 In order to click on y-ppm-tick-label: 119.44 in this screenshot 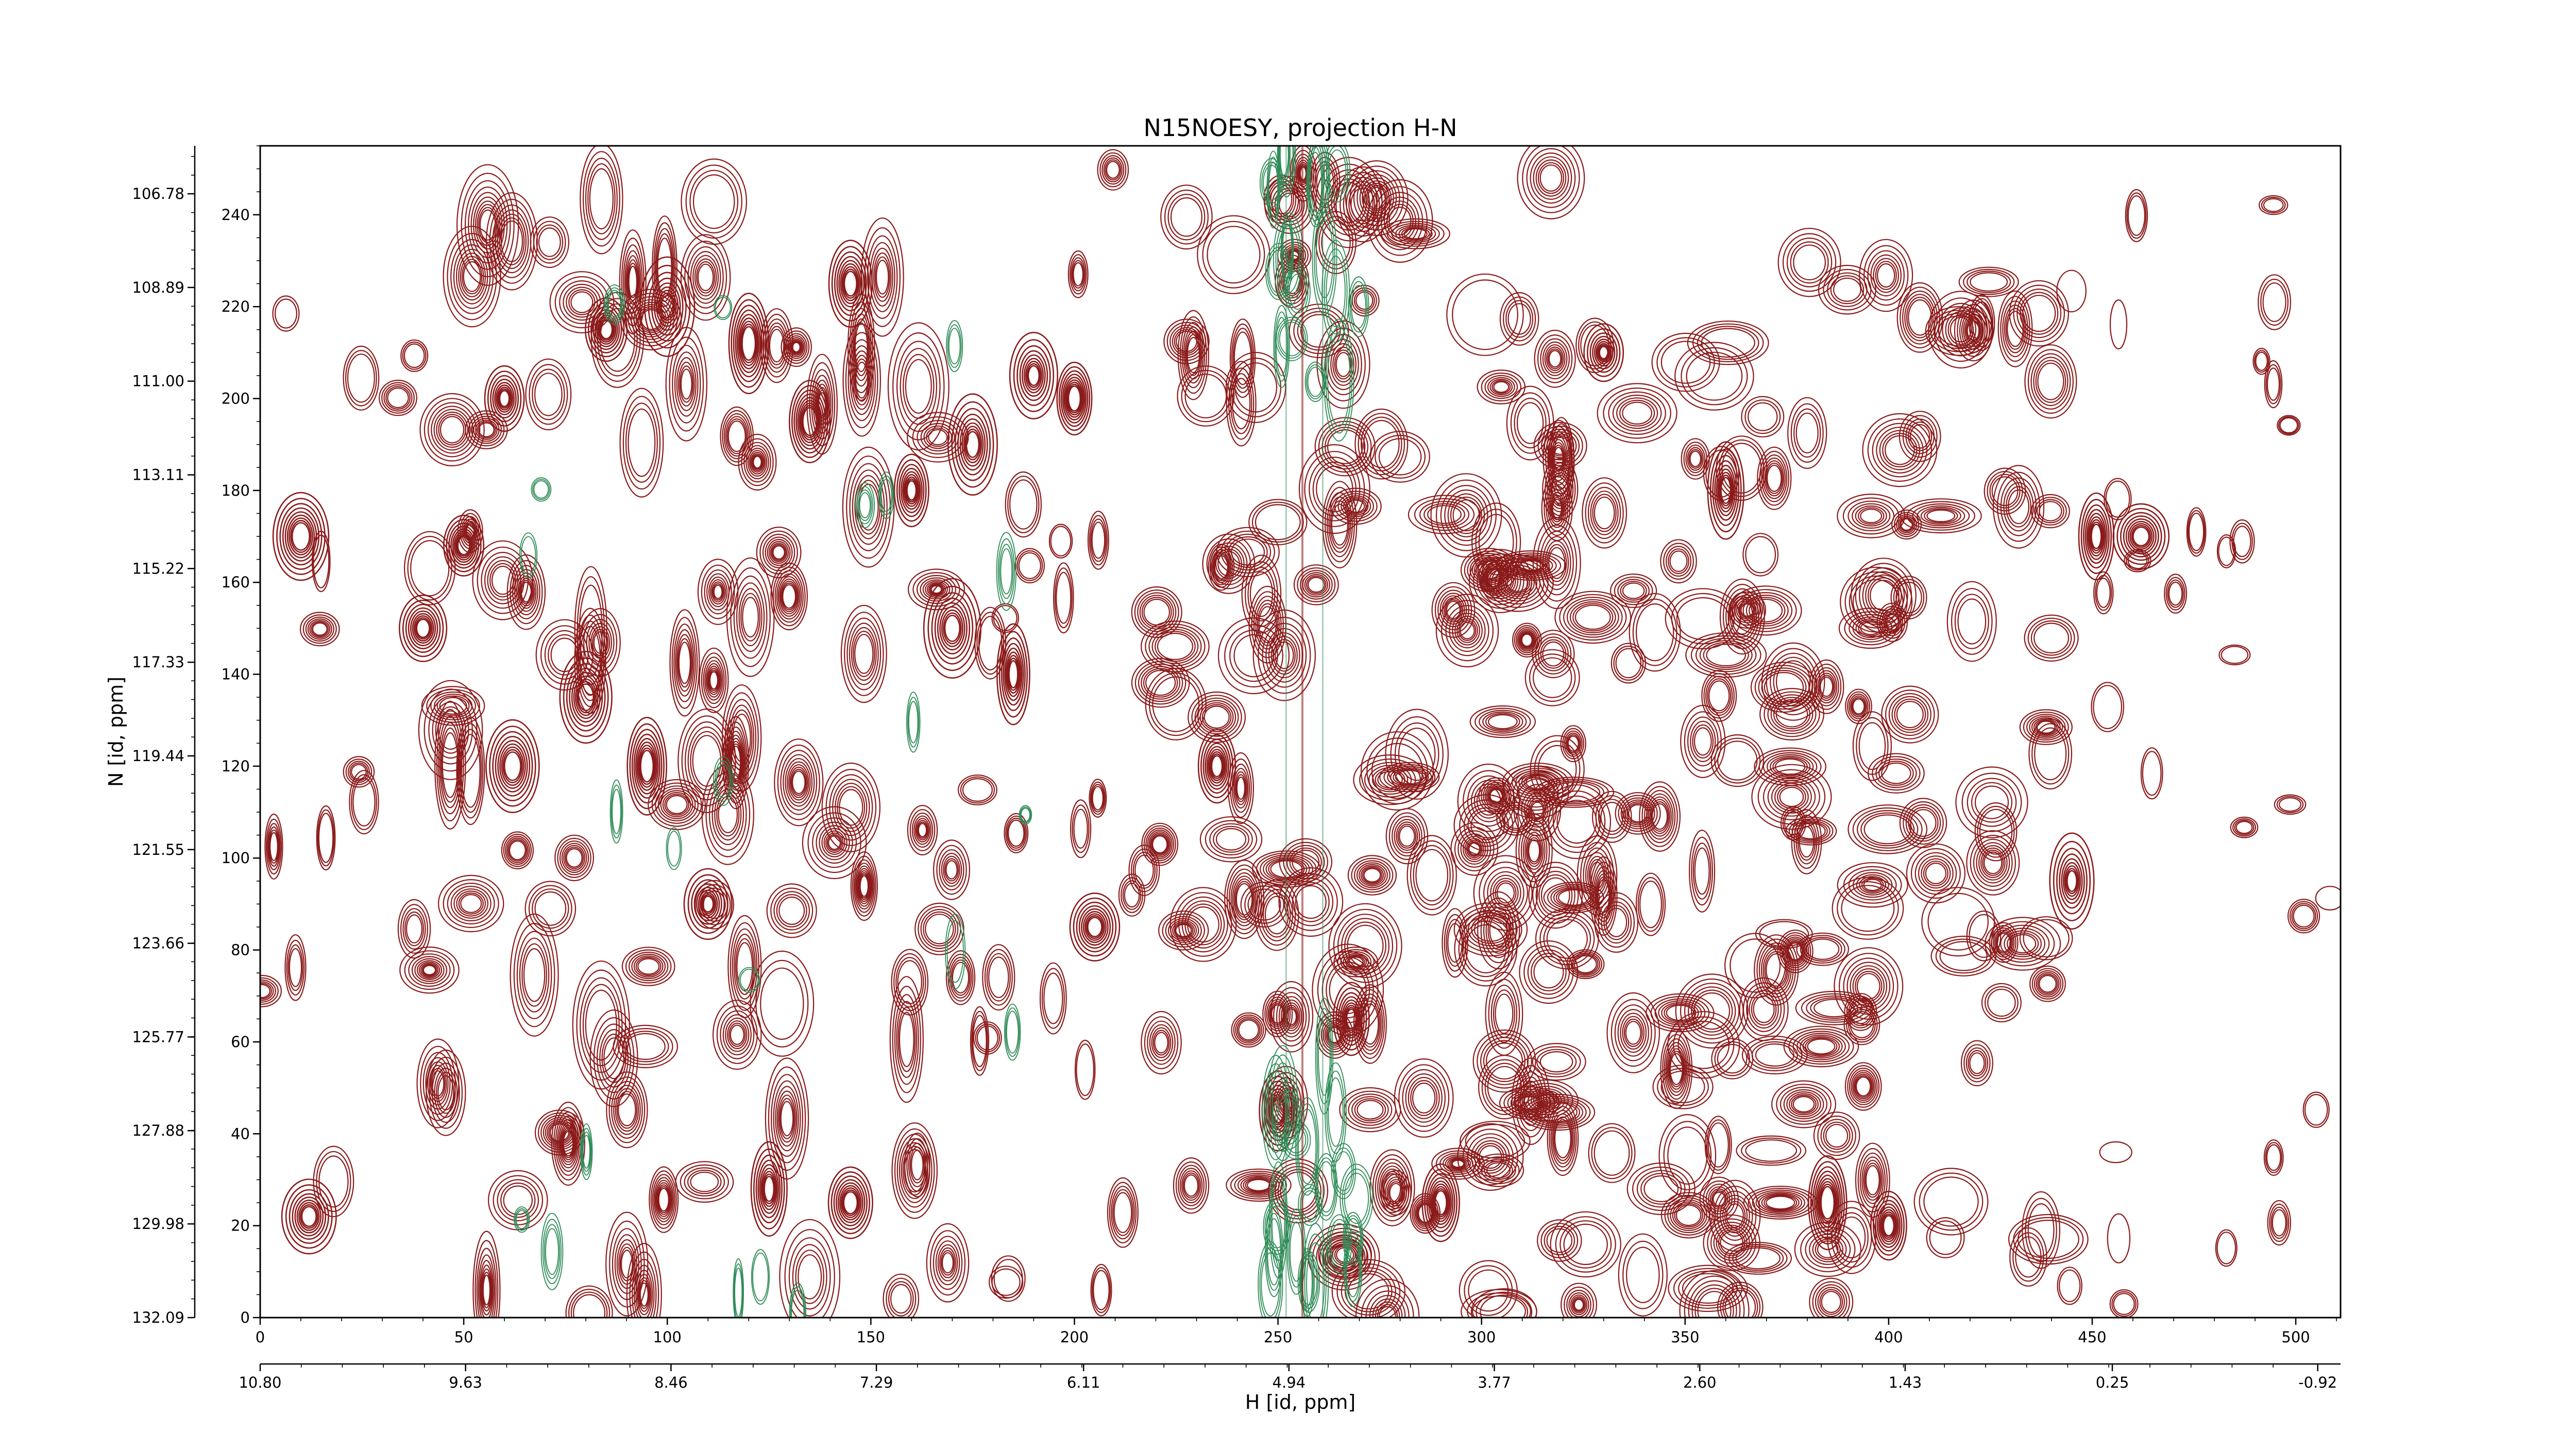, I will do `click(158, 756)`.